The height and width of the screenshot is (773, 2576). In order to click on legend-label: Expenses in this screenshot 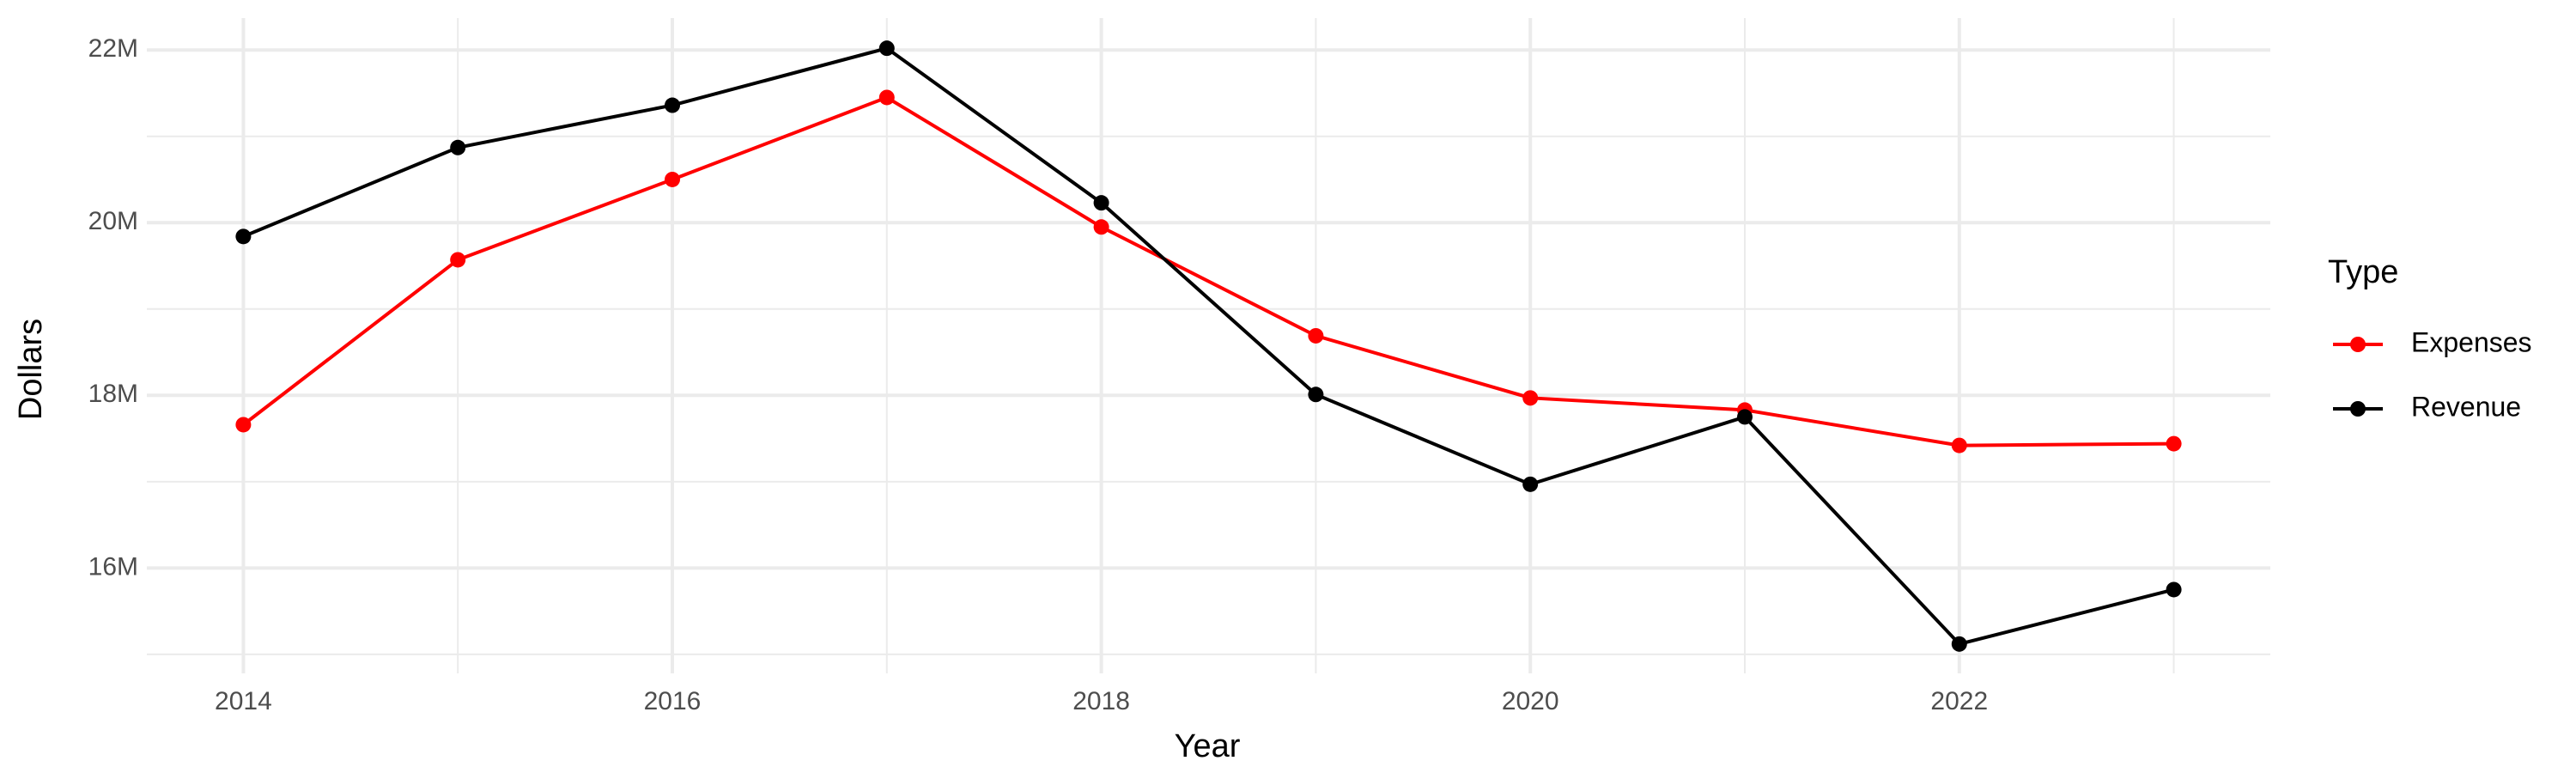, I will do `click(2471, 341)`.